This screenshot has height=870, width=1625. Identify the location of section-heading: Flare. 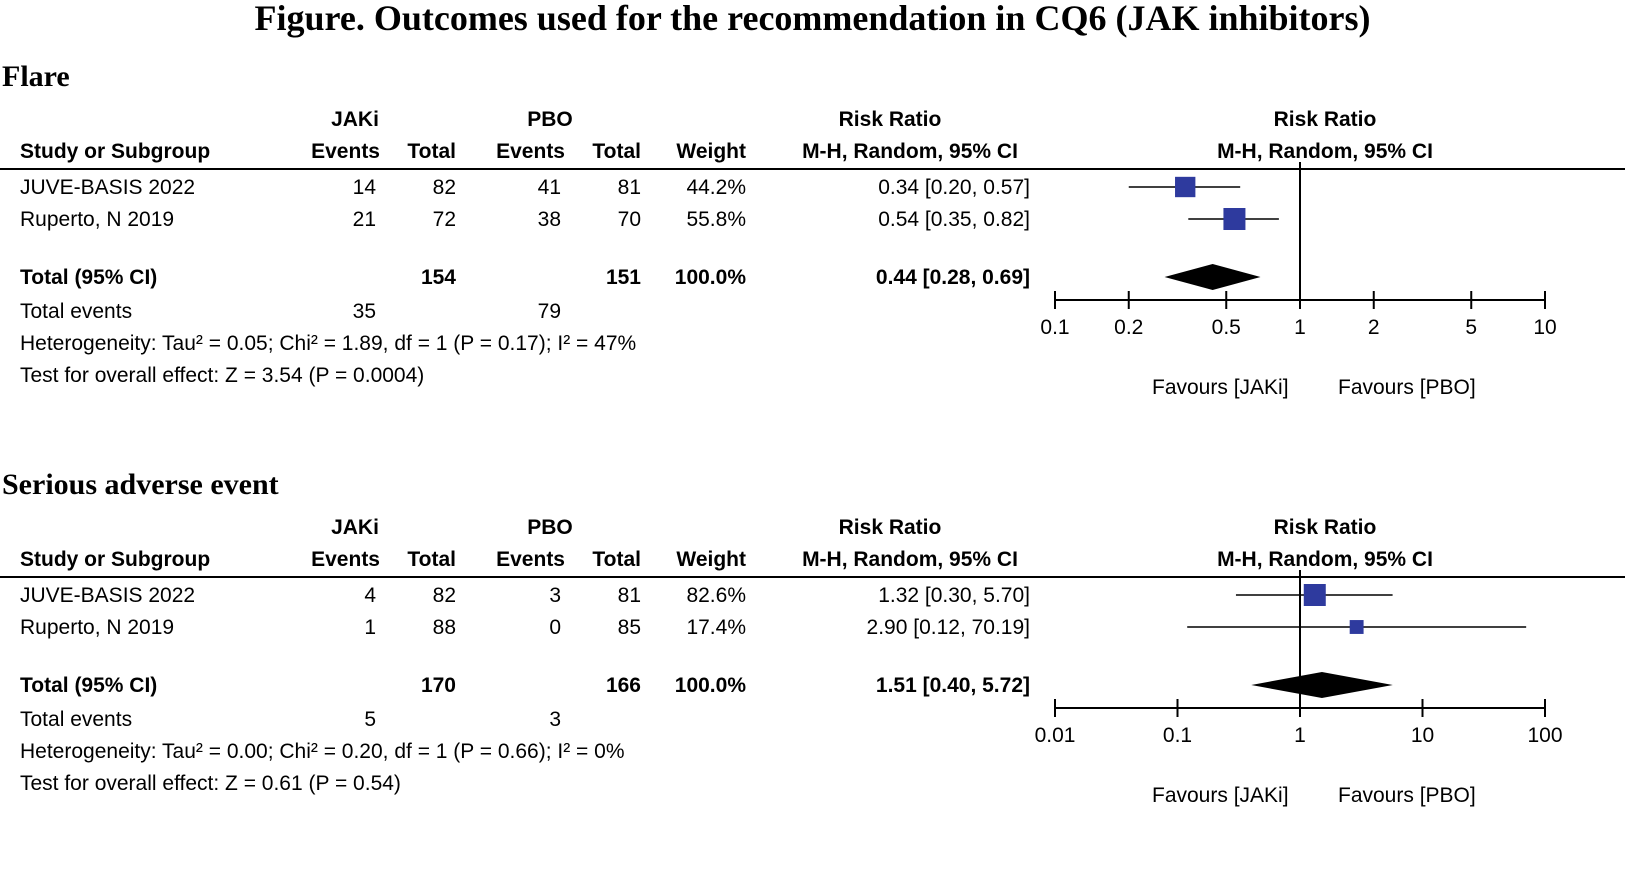
(36, 76).